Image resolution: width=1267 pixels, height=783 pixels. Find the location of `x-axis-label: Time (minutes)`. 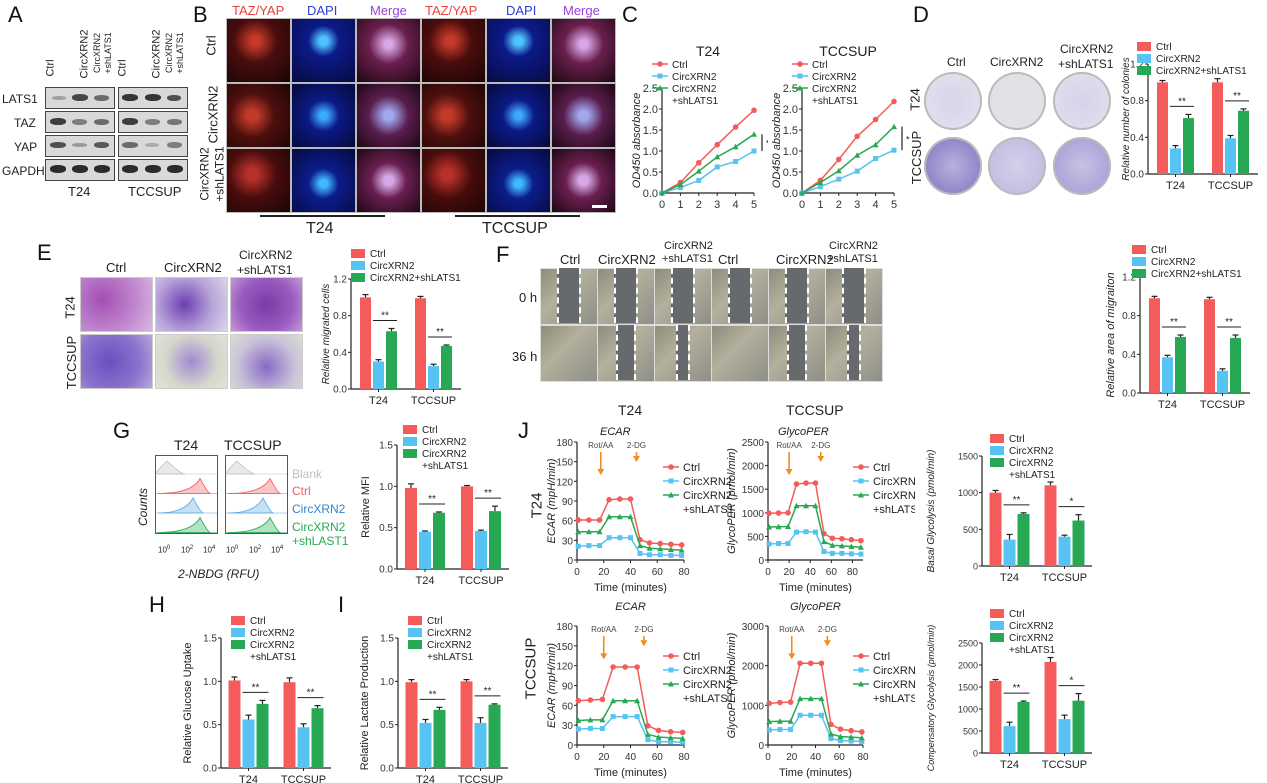

x-axis-label: Time (minutes) is located at coordinates (630, 773).